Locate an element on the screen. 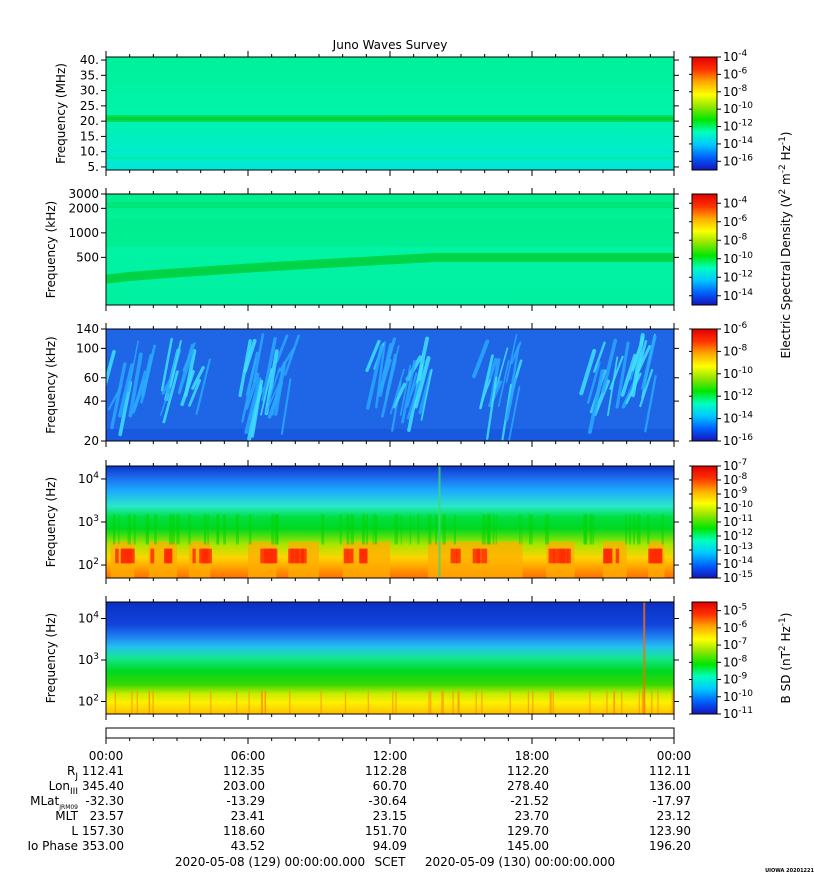 This screenshot has width=815, height=880. ephemeris-value: 60.70 is located at coordinates (390, 786).